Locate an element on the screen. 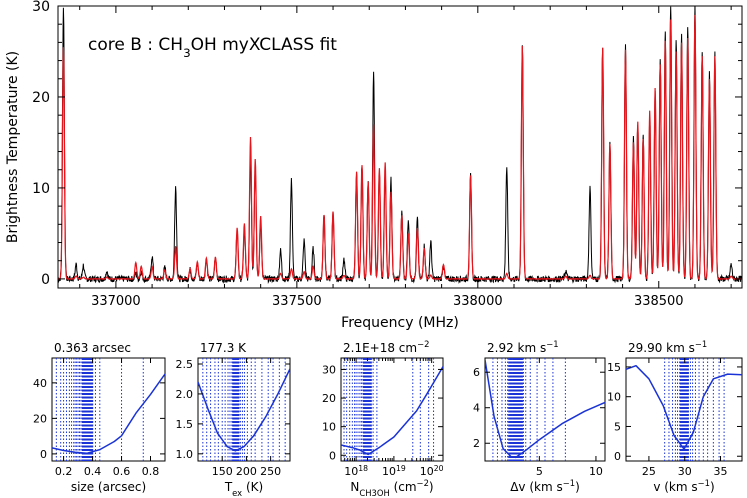 The width and height of the screenshot is (747, 498). panel-title: 29.90 km s−1 is located at coordinates (667, 347).